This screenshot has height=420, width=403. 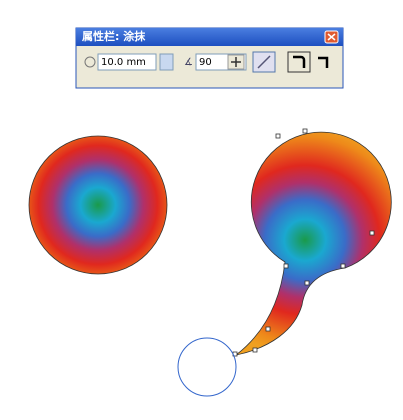 I want to click on size-input, so click(x=127, y=62).